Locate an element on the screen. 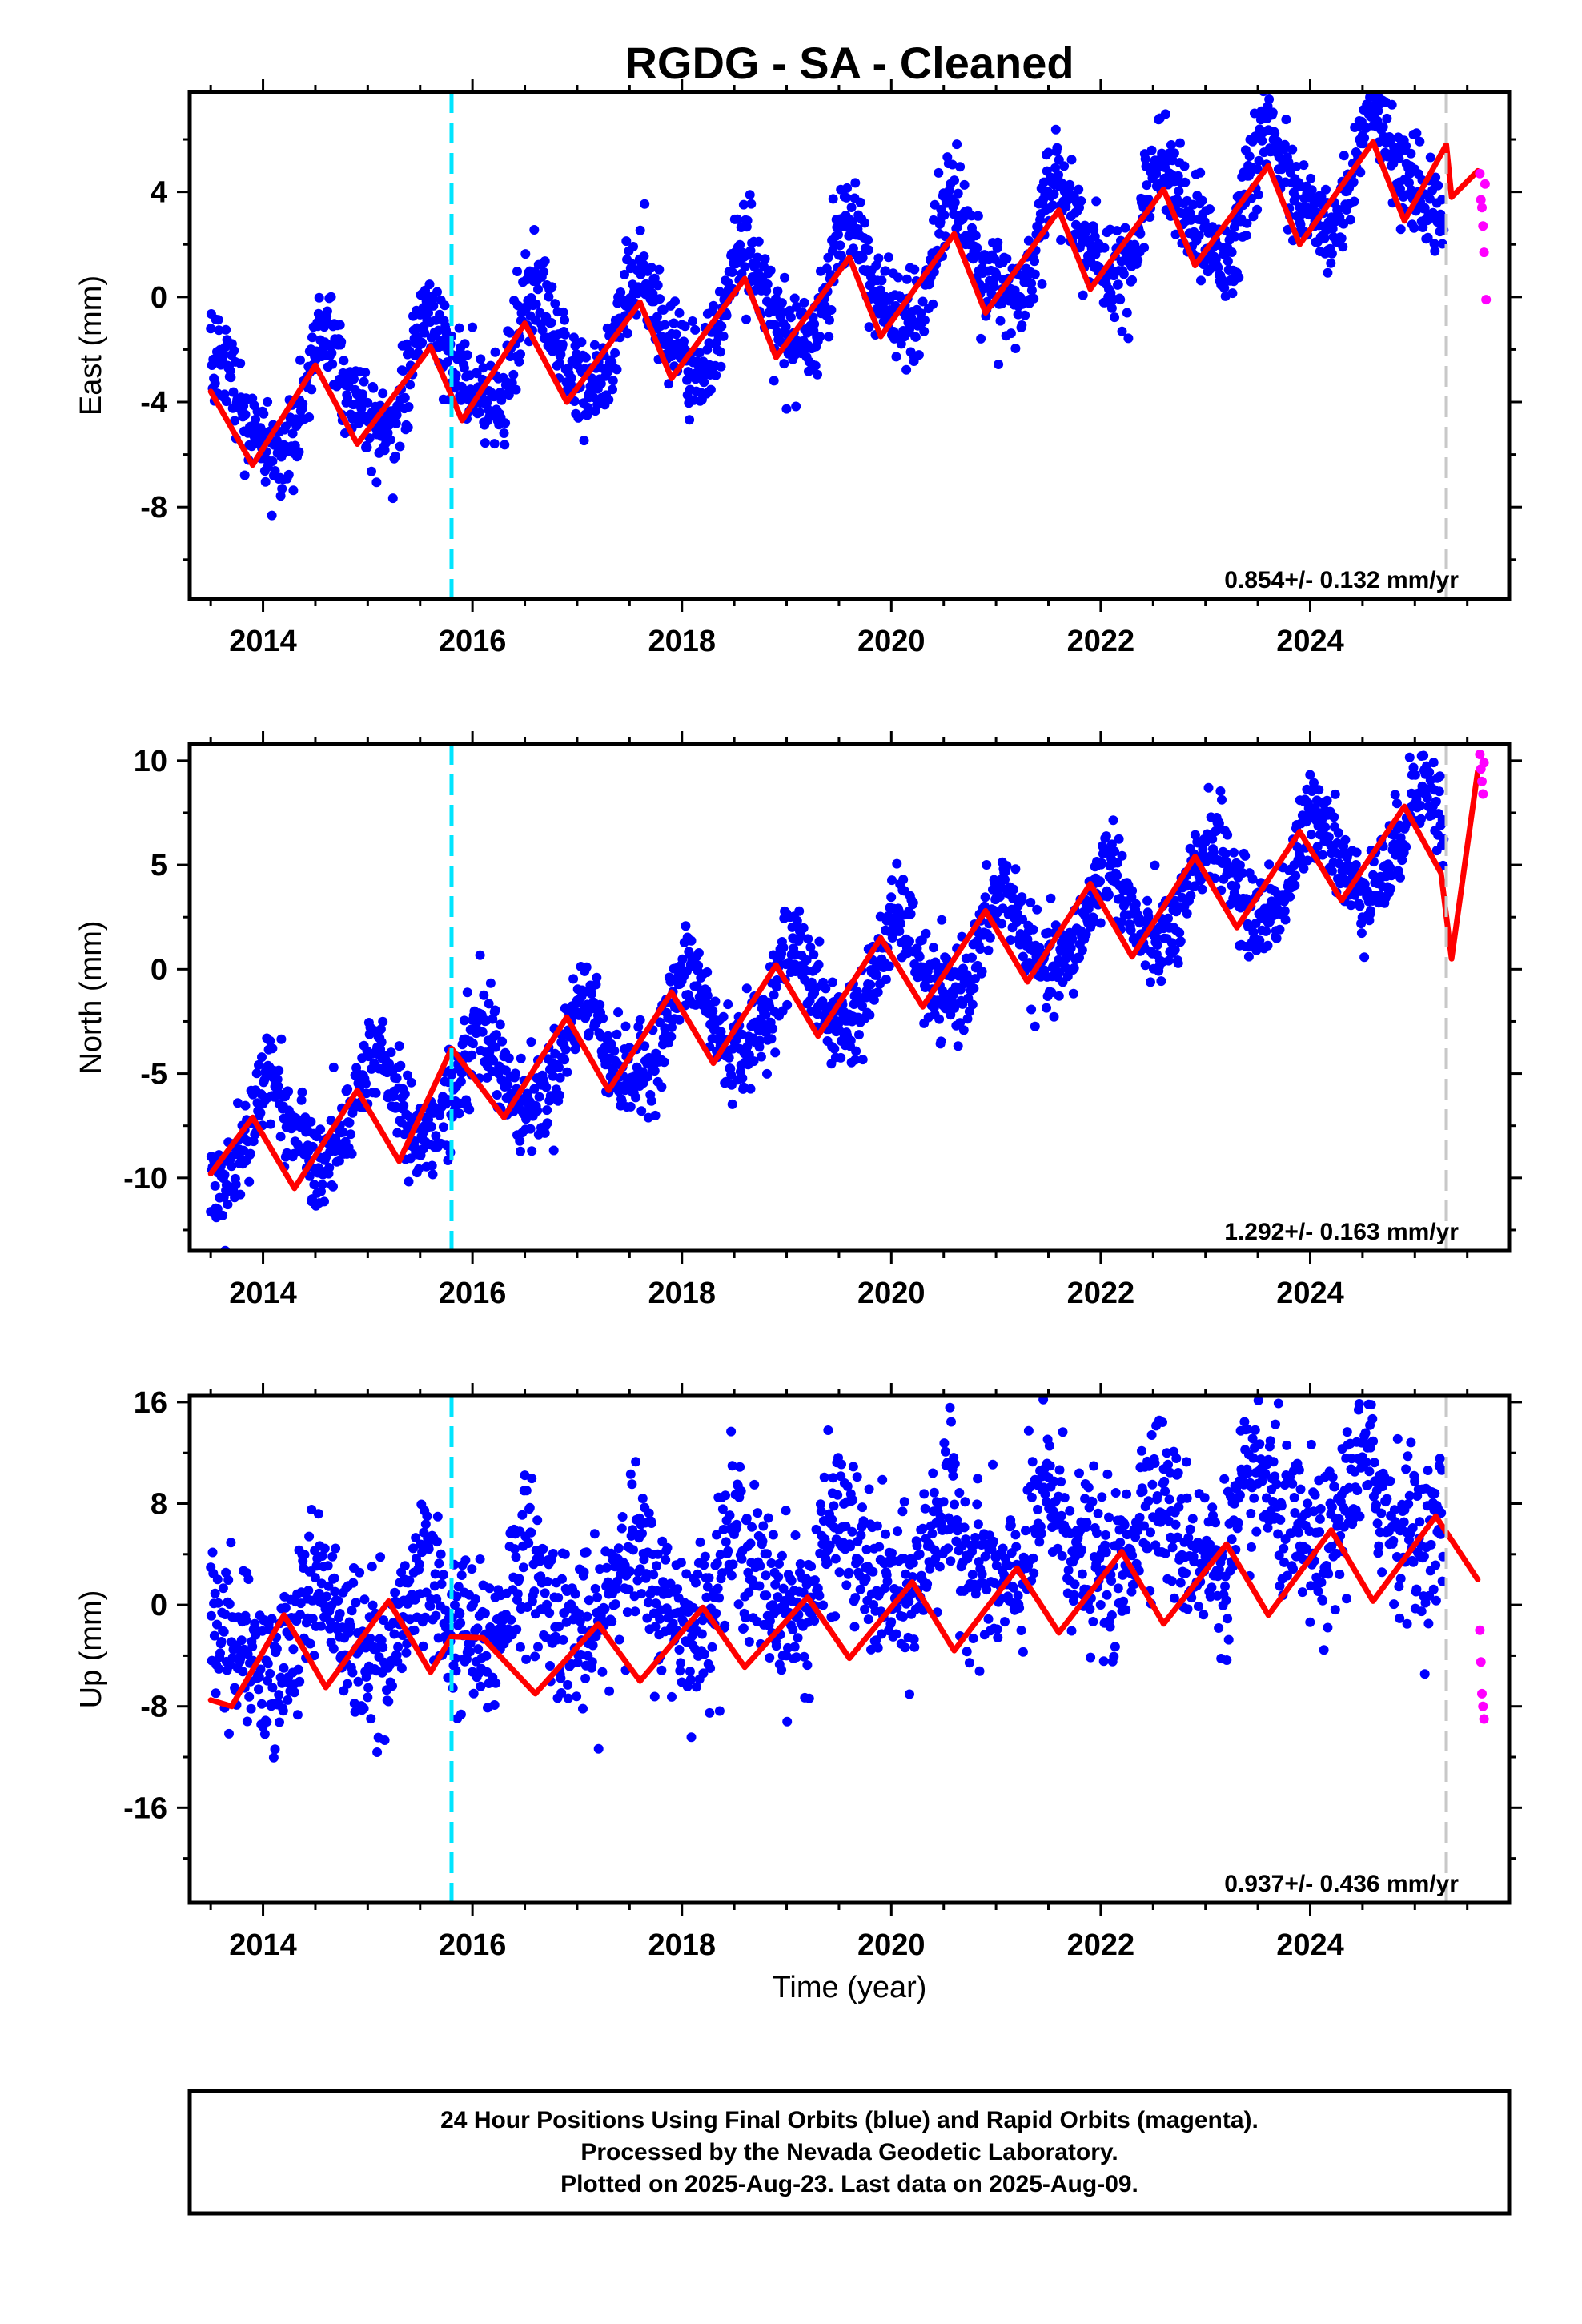  y-tick-label: -4 is located at coordinates (154, 403).